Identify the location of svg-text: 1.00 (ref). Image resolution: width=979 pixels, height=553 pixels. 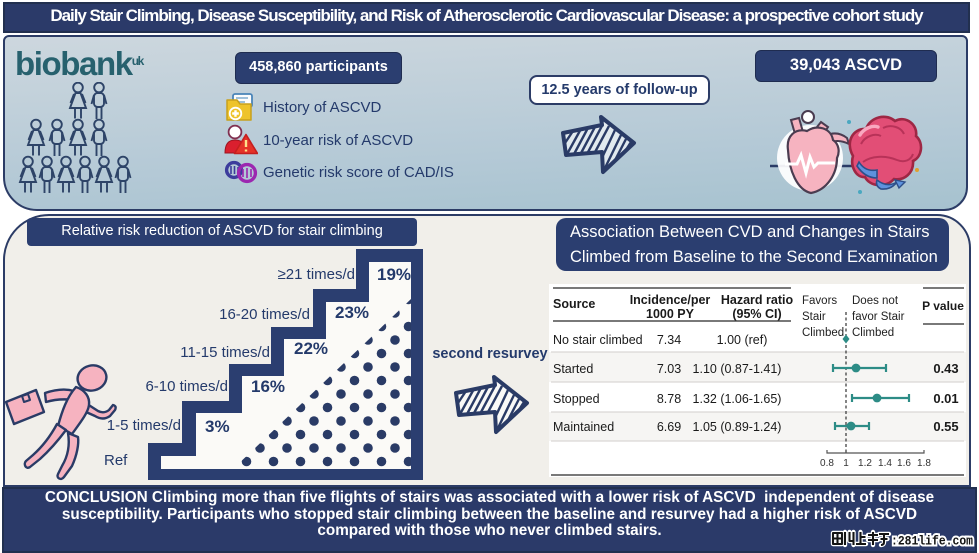
(742, 340).